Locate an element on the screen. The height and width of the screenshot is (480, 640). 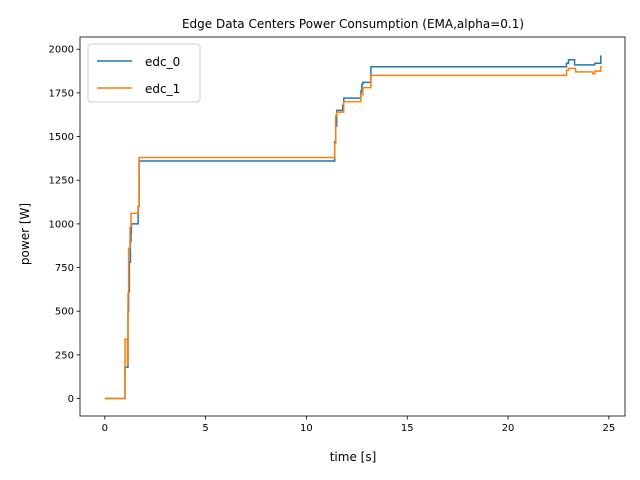
x-tick-label: 5 is located at coordinates (205, 428).